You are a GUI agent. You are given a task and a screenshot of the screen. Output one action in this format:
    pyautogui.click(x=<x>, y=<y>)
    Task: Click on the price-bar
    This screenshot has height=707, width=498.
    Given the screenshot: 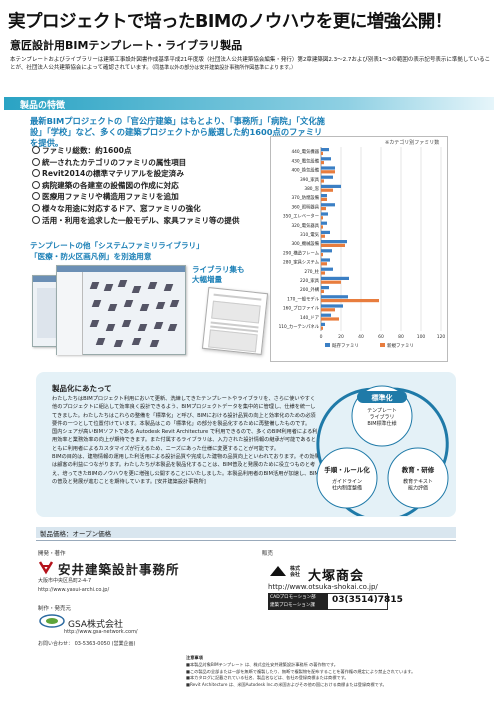 What is the action you would take?
    pyautogui.click(x=246, y=532)
    